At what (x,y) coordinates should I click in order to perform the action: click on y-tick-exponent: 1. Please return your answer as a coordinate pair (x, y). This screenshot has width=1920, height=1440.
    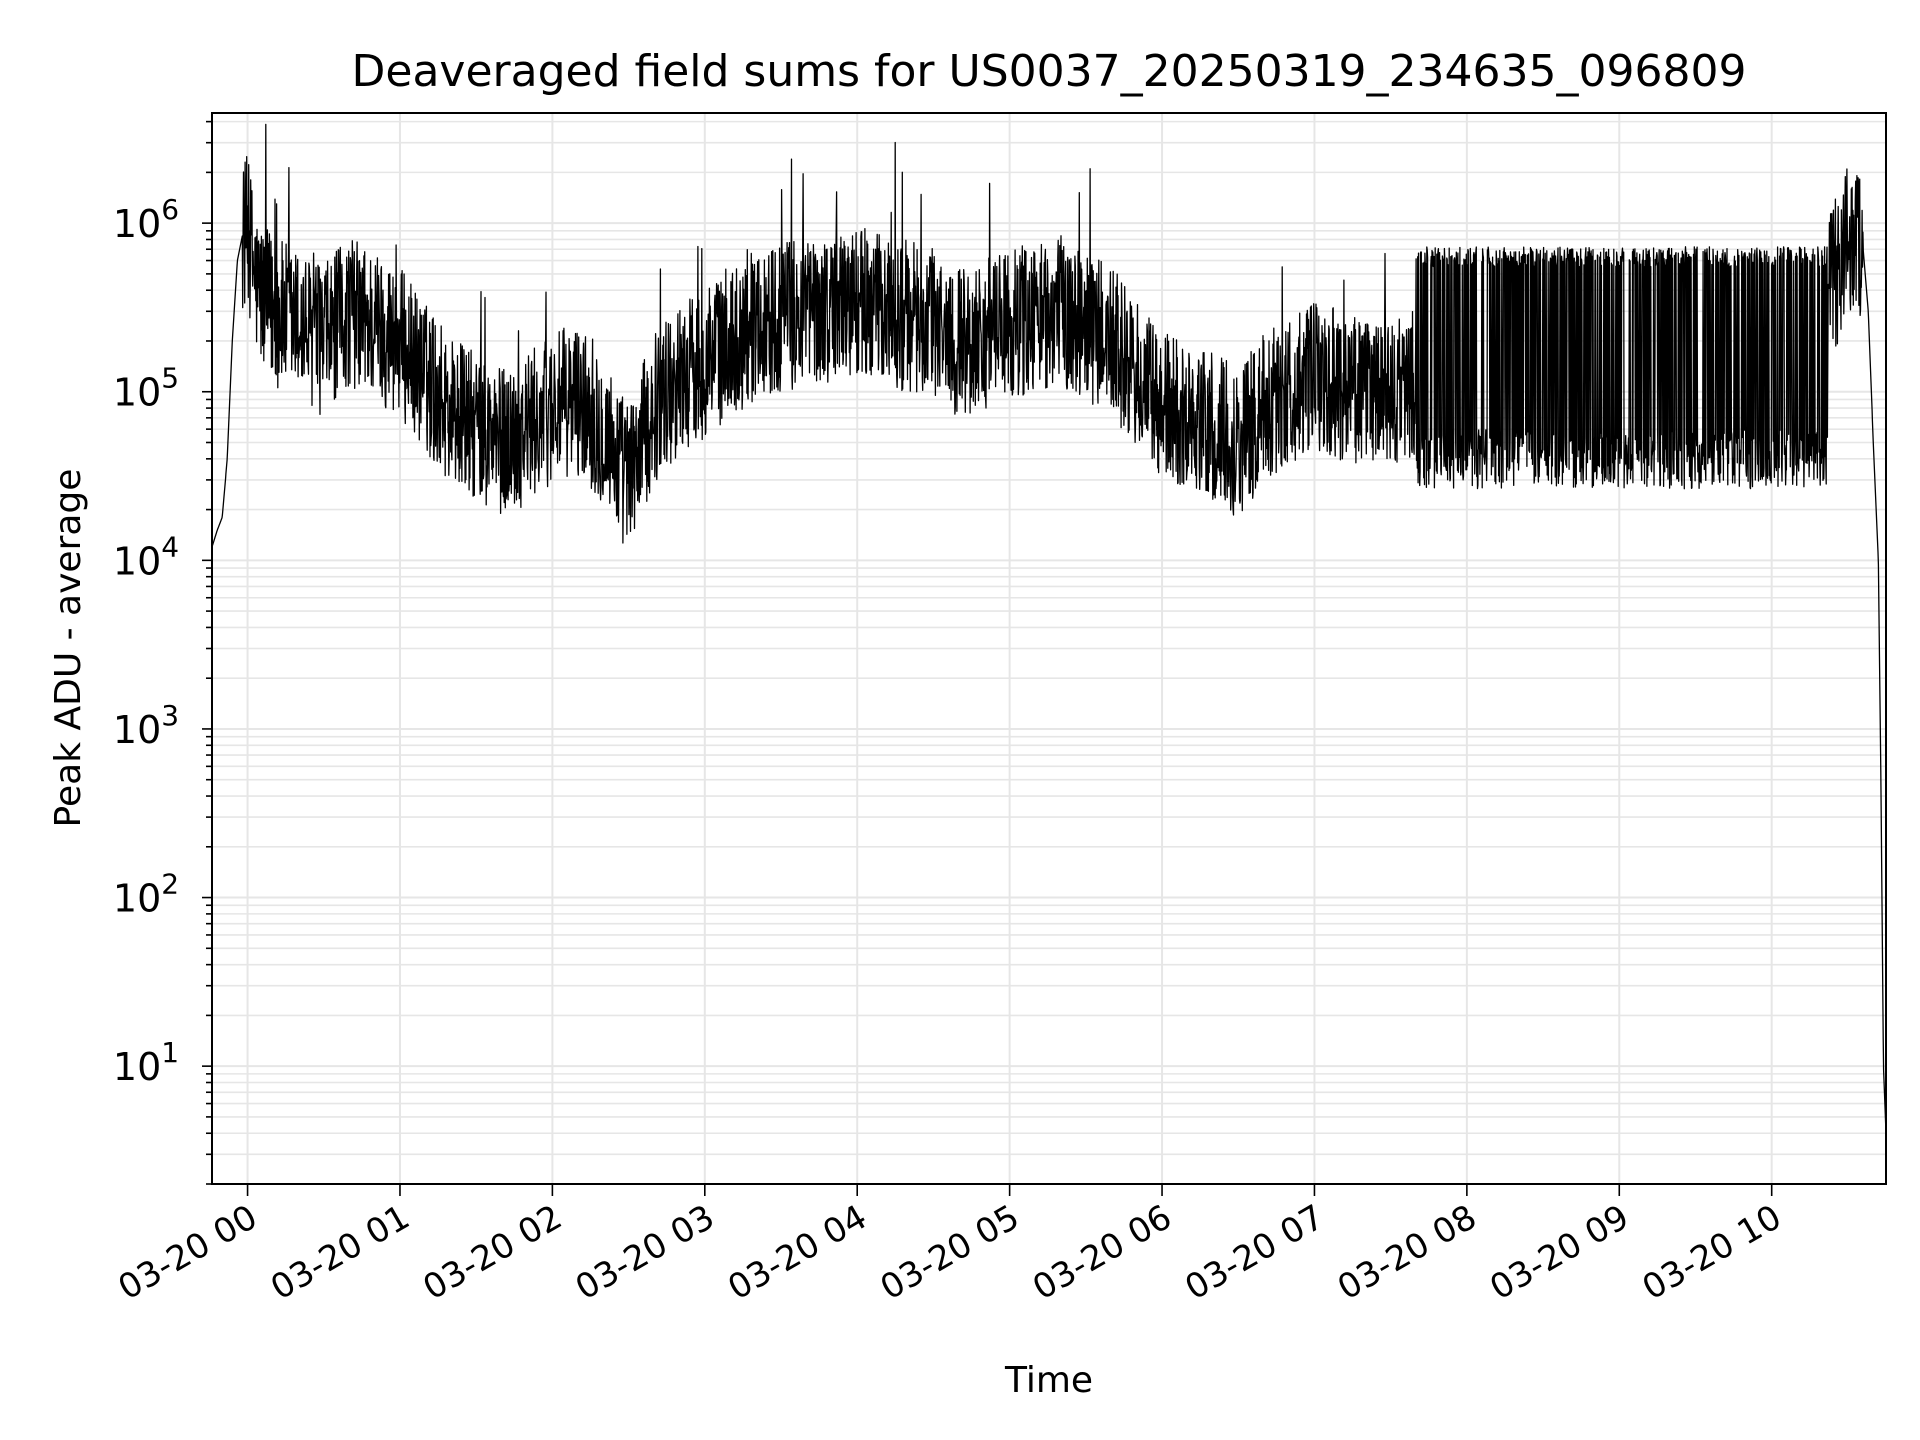
    Looking at the image, I should click on (170, 1052).